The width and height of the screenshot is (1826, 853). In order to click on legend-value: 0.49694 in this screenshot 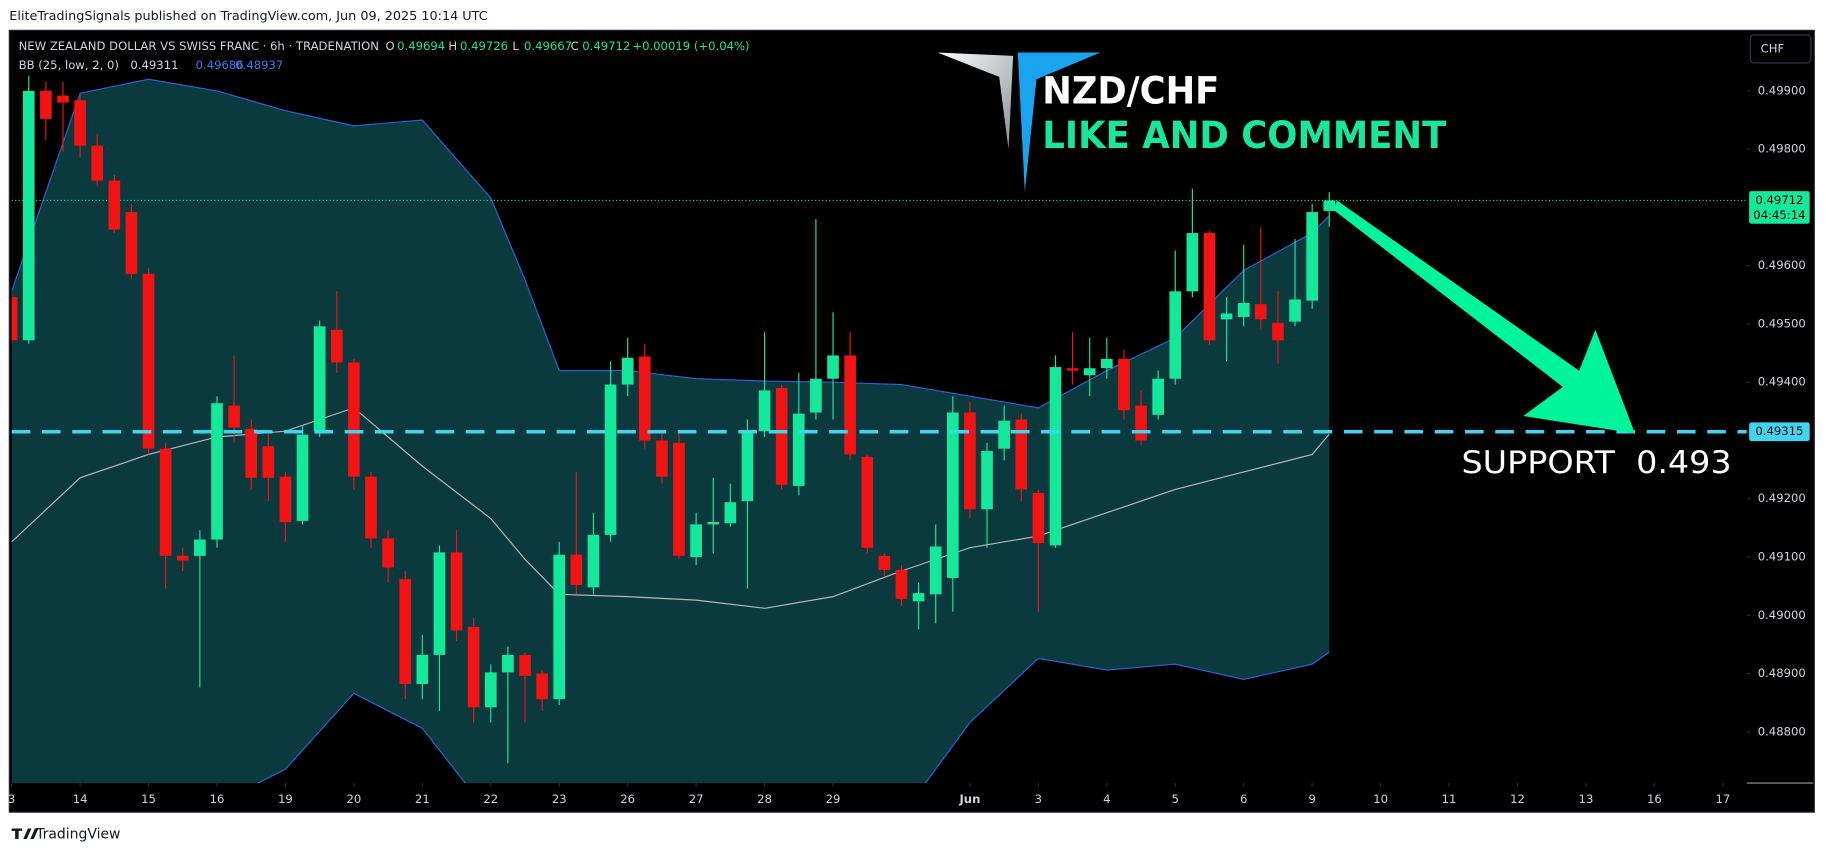, I will do `click(421, 46)`.